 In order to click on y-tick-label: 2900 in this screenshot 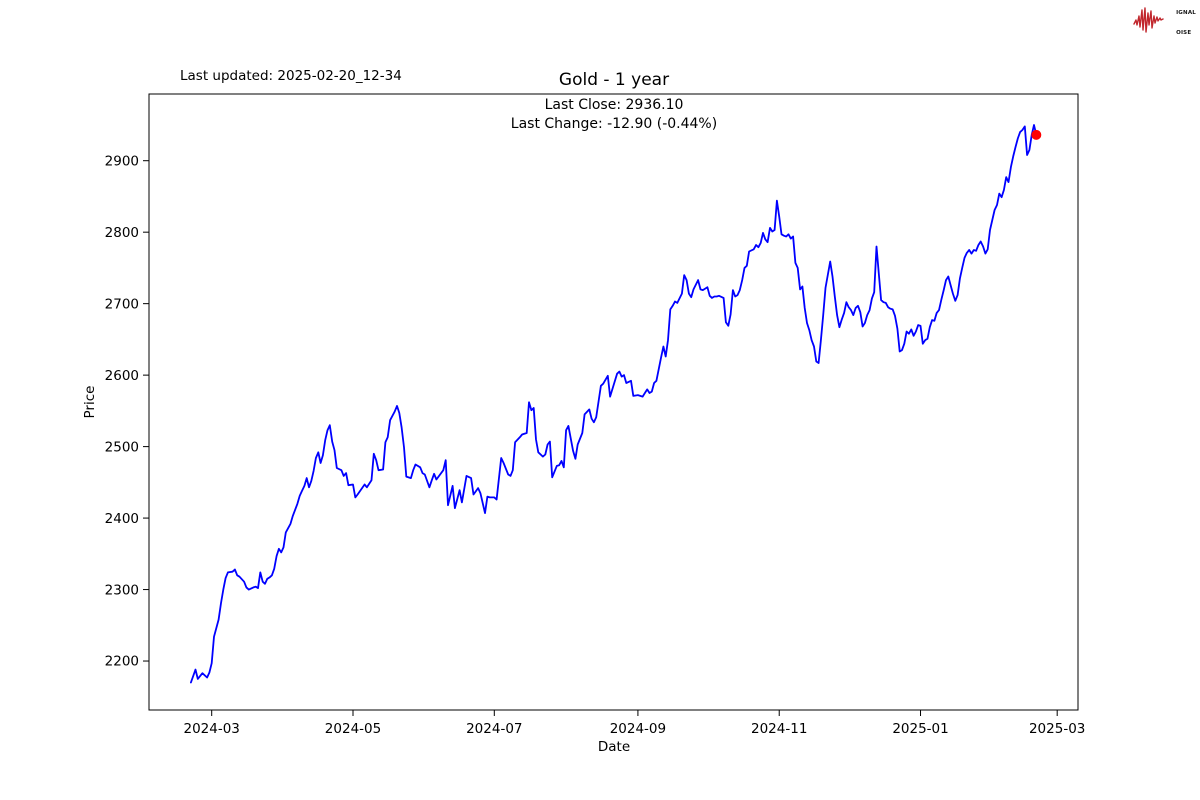, I will do `click(122, 161)`.